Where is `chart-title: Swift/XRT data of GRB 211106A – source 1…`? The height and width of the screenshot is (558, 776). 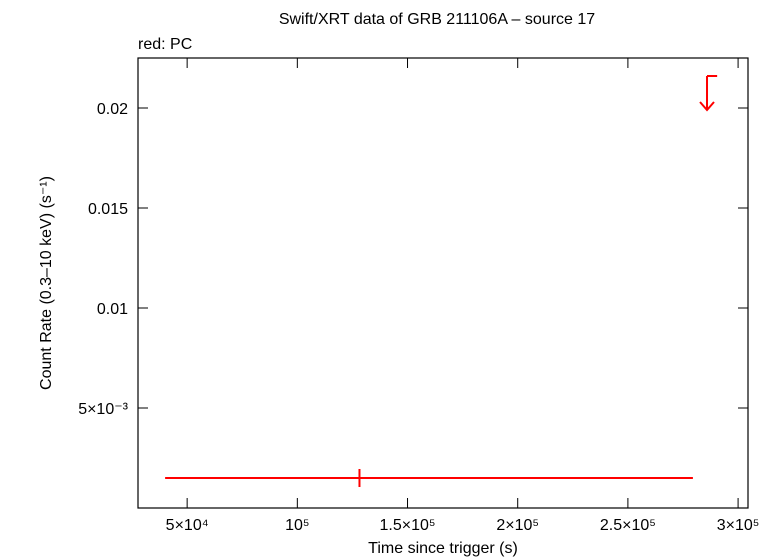 chart-title: Swift/XRT data of GRB 211106A – source 1… is located at coordinates (437, 19).